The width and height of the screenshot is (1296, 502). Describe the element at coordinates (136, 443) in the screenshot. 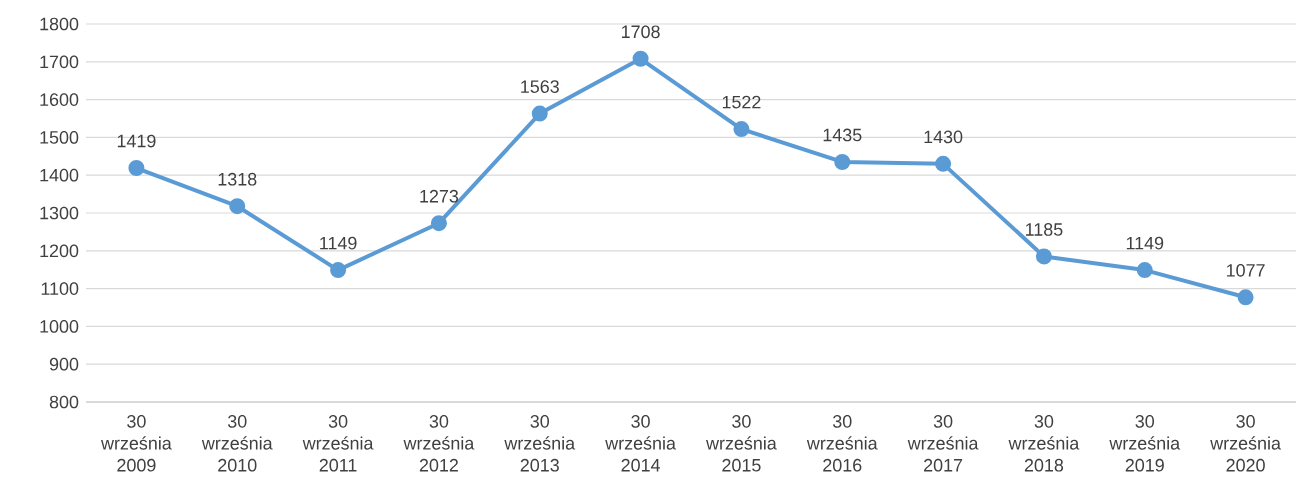

I see `x-tick-label: 30 września 2009` at that location.